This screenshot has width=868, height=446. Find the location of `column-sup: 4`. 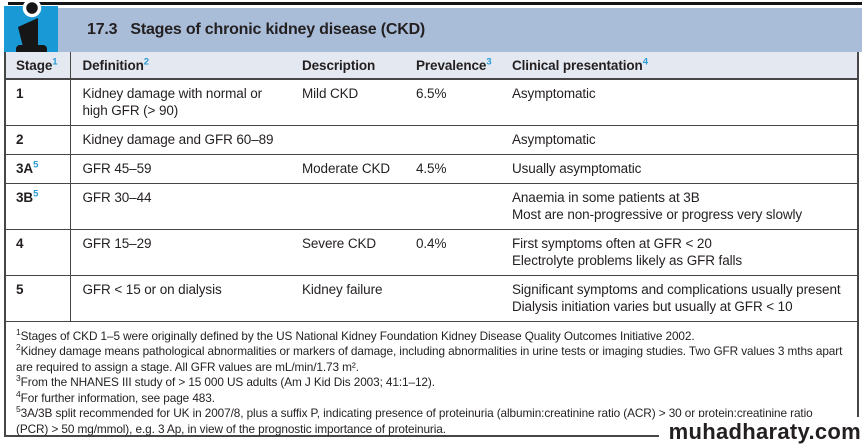

column-sup: 4 is located at coordinates (645, 62).